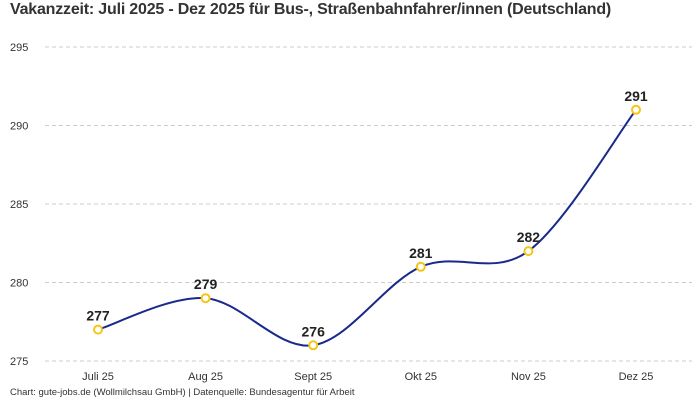 This screenshot has width=700, height=400. Describe the element at coordinates (421, 377) in the screenshot. I see `x-tick-label: Okt 25` at that location.